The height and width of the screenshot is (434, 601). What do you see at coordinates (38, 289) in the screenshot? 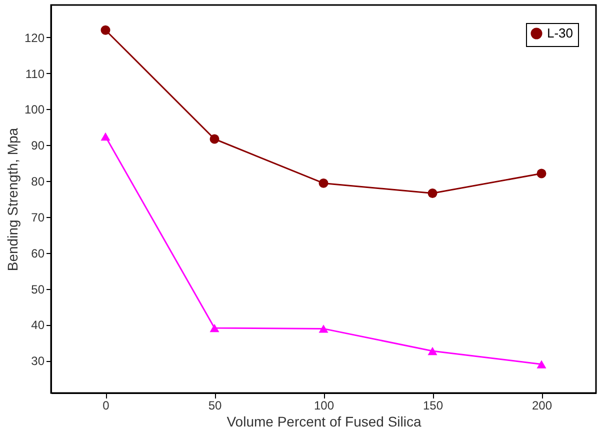
I see `y-tick-label: 50` at bounding box center [38, 289].